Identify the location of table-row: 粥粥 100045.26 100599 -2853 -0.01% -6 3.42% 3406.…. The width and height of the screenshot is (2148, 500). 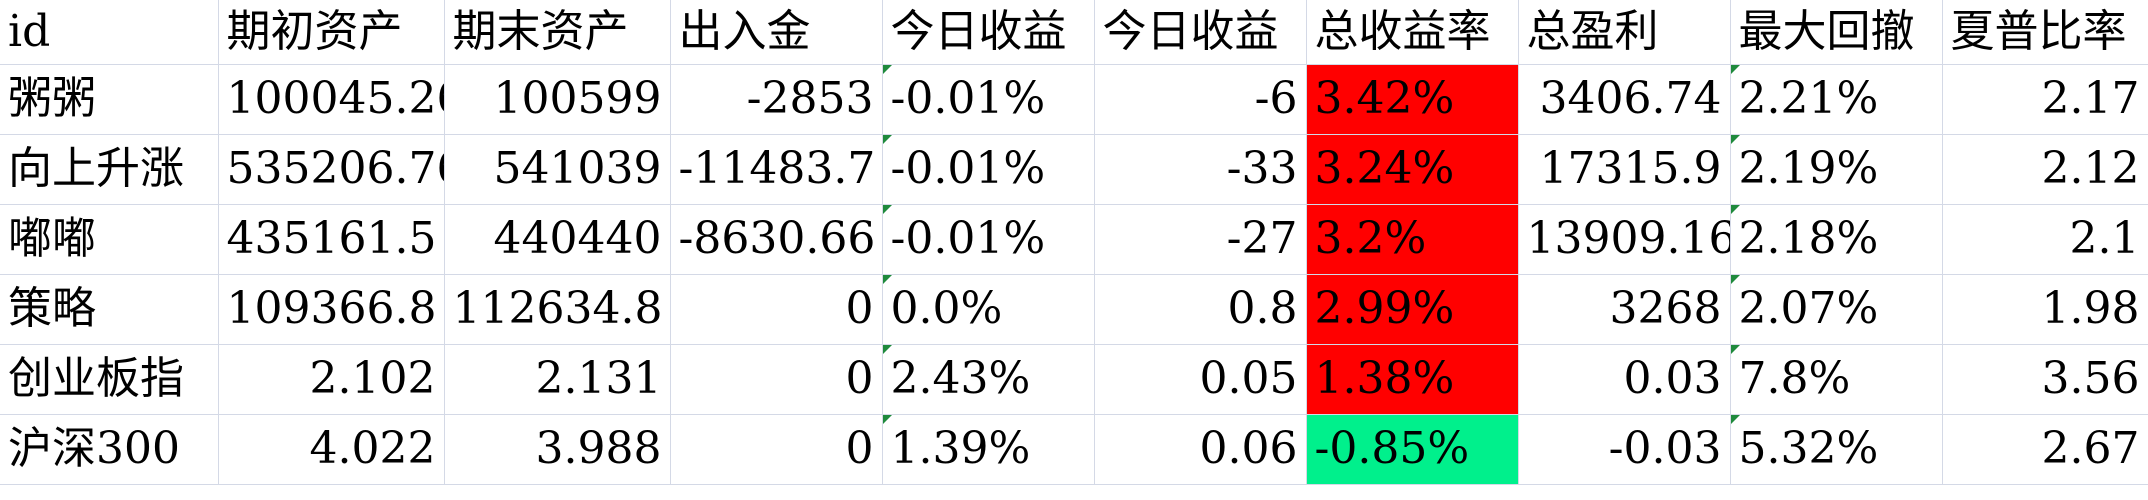
(1074, 99).